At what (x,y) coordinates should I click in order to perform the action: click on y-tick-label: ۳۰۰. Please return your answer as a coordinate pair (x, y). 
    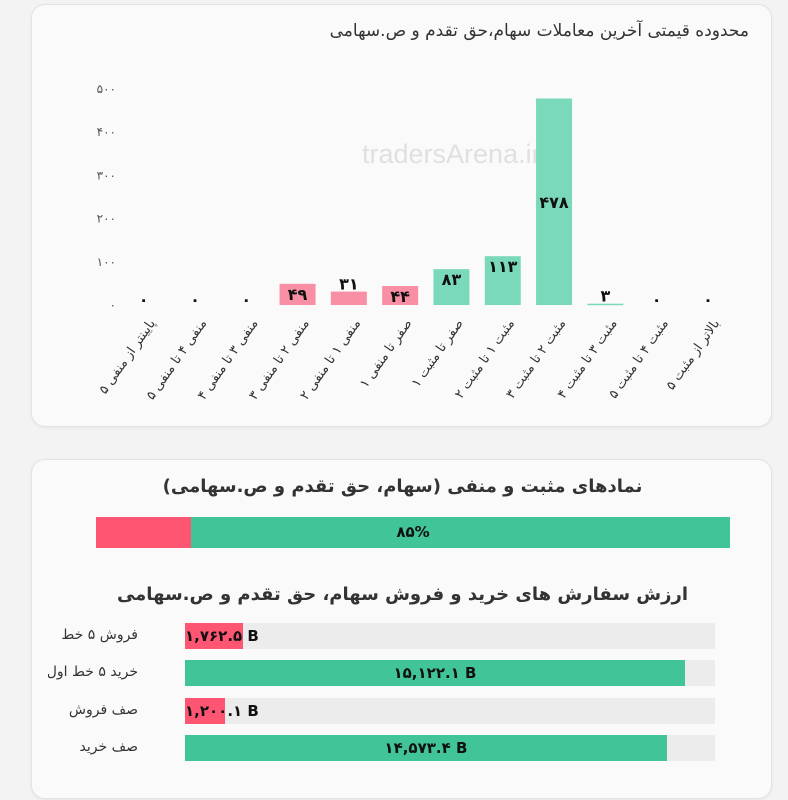
    Looking at the image, I should click on (106, 175).